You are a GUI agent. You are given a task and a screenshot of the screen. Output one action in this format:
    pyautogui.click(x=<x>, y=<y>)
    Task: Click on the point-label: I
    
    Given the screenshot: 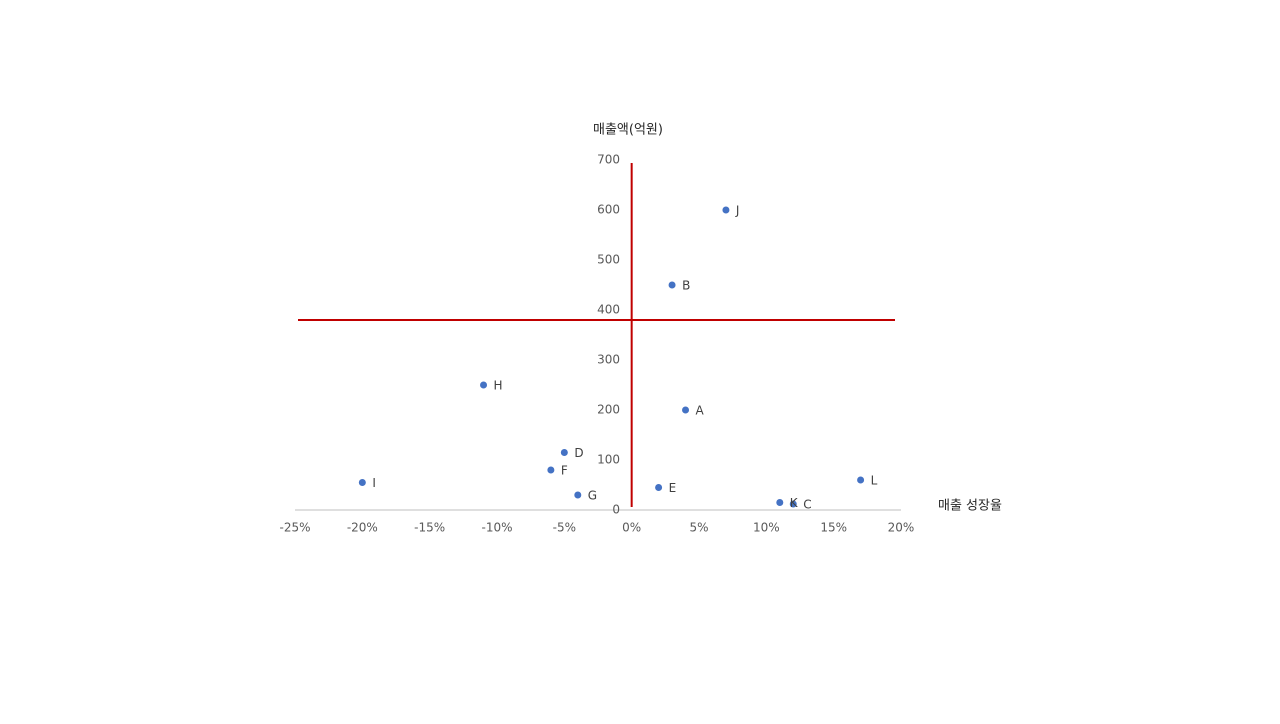 What is the action you would take?
    pyautogui.click(x=374, y=483)
    